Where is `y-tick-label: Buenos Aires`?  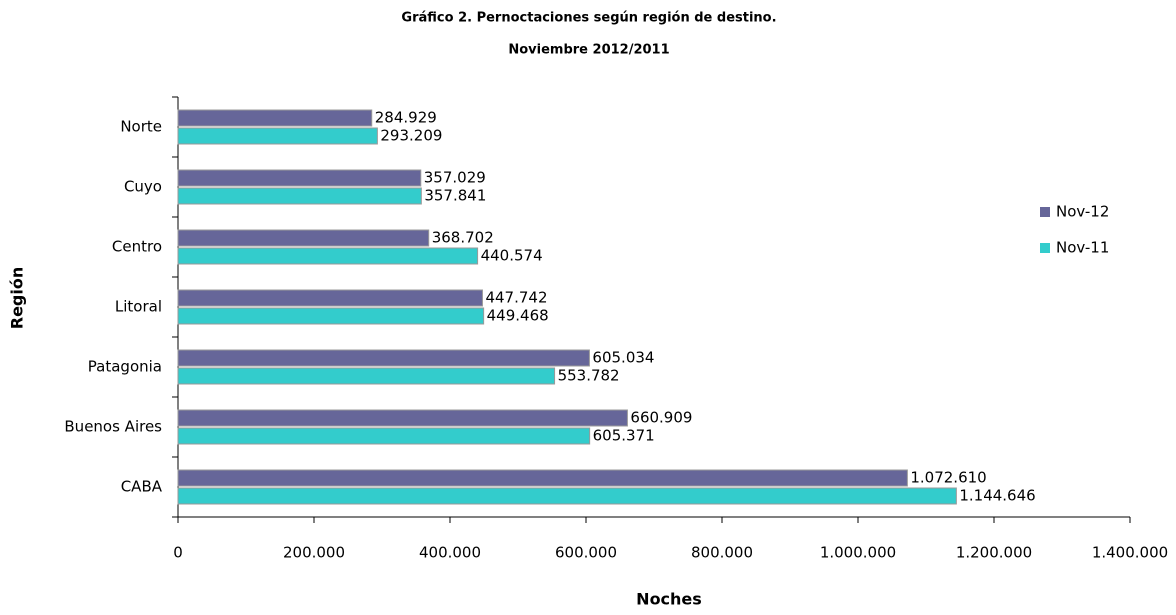
y-tick-label: Buenos Aires is located at coordinates (113, 427).